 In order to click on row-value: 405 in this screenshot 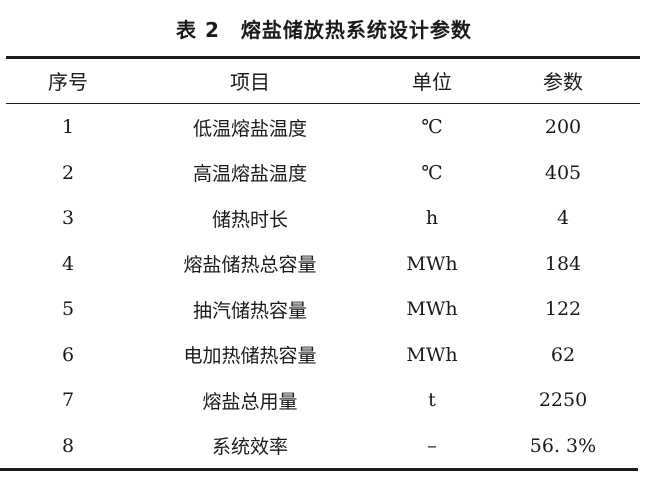, I will do `click(563, 172)`.